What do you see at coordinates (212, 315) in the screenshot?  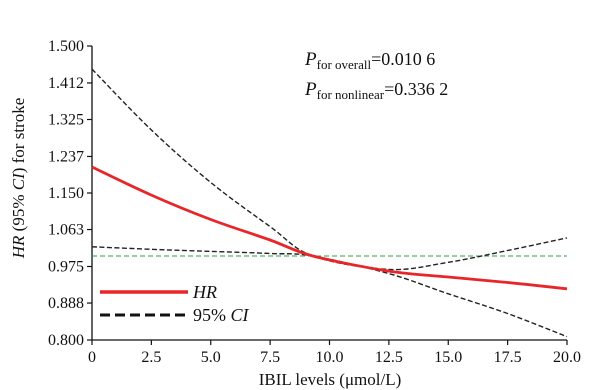 I see `legend-ci-label-num: 95%` at bounding box center [212, 315].